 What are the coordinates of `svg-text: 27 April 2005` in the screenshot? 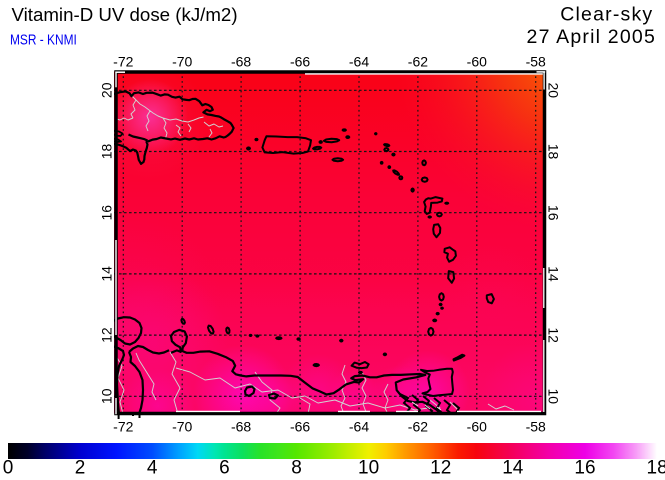 It's located at (591, 37).